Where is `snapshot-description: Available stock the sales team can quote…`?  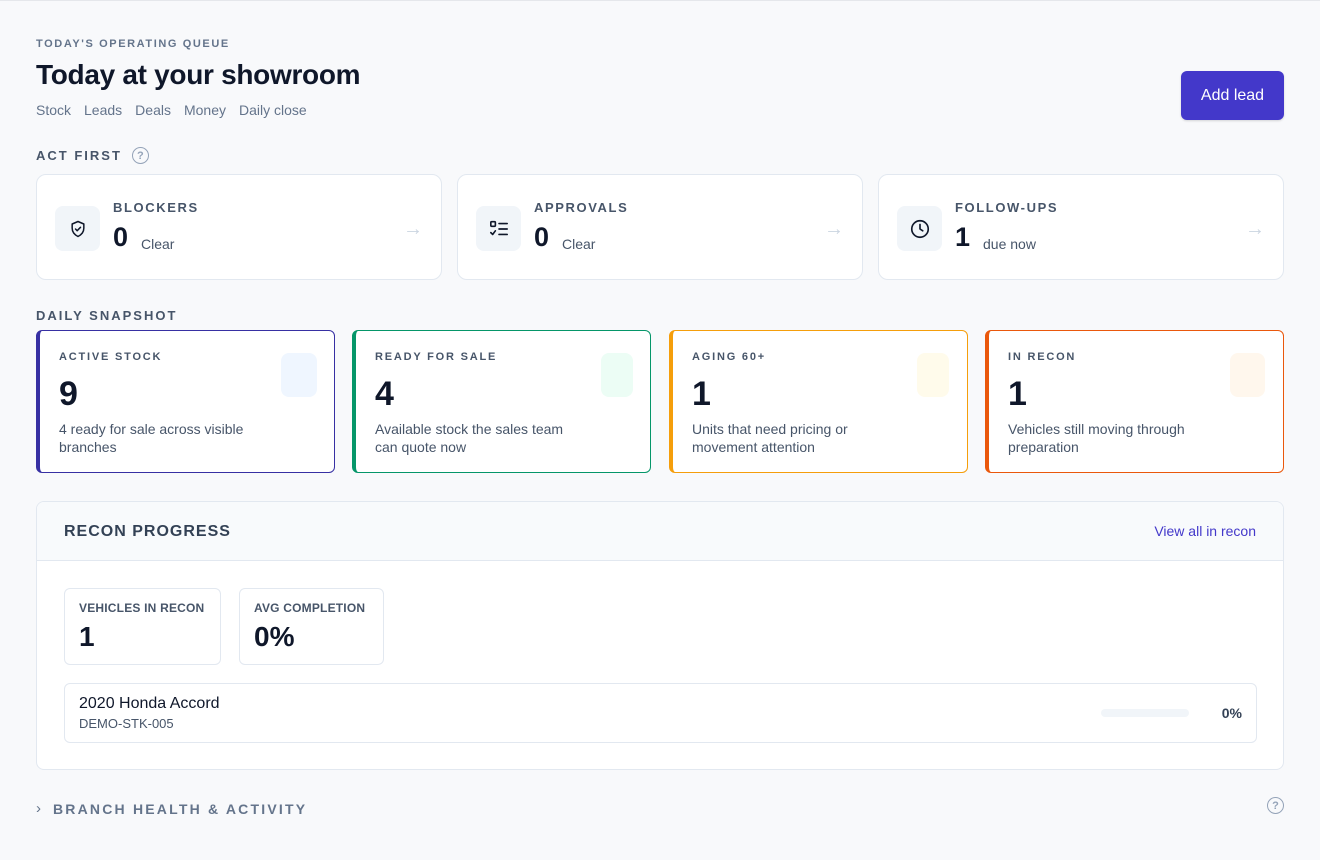 snapshot-description: Available stock the sales team can quote… is located at coordinates (469, 438).